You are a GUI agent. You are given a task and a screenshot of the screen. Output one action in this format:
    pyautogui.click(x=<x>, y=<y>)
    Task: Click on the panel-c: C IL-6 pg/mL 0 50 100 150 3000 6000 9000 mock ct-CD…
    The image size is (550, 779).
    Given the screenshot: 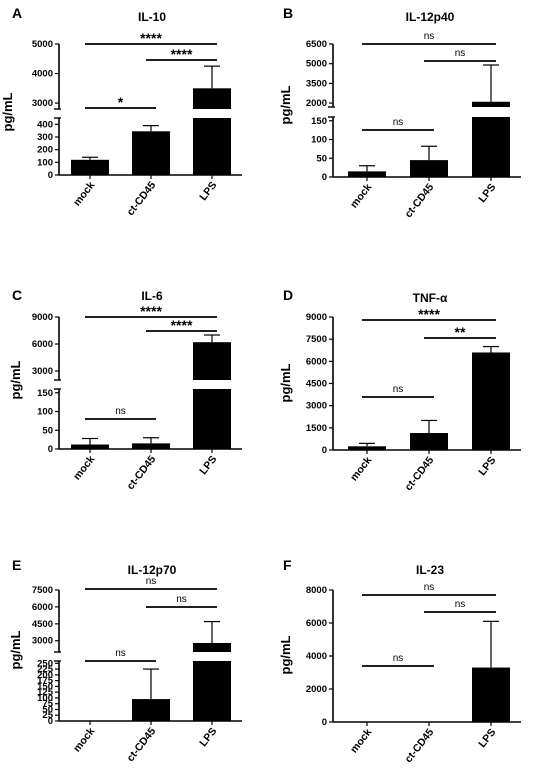 What is the action you would take?
    pyautogui.click(x=125, y=389)
    